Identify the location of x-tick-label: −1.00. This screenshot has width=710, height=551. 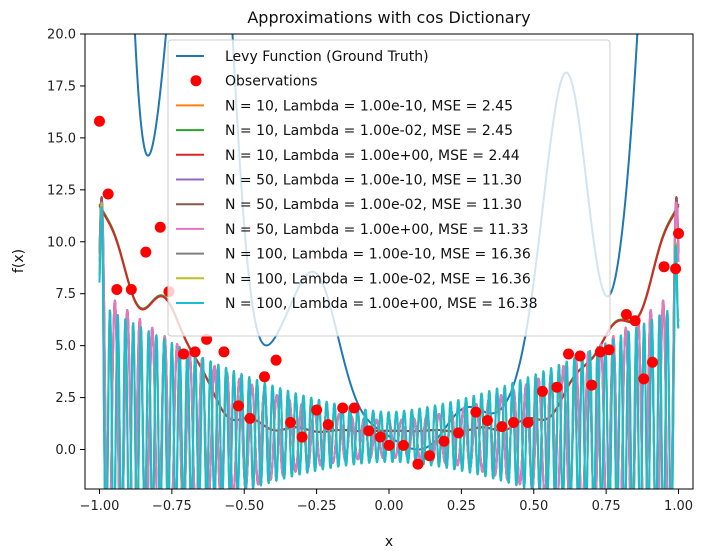
(100, 506).